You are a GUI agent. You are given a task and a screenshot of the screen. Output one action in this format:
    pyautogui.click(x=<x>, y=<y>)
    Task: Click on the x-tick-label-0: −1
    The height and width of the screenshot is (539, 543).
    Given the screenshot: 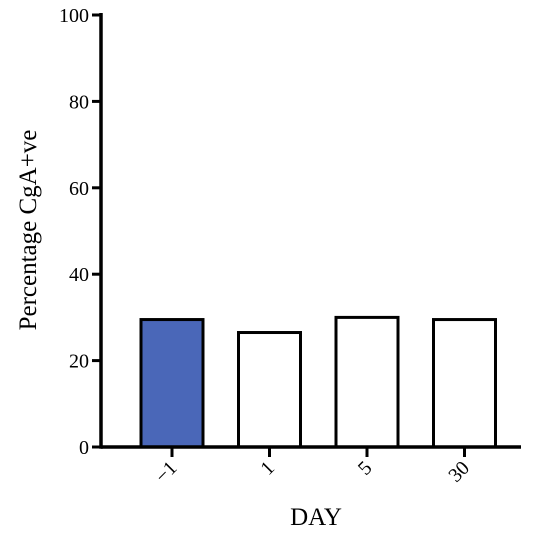 What is the action you would take?
    pyautogui.click(x=166, y=472)
    